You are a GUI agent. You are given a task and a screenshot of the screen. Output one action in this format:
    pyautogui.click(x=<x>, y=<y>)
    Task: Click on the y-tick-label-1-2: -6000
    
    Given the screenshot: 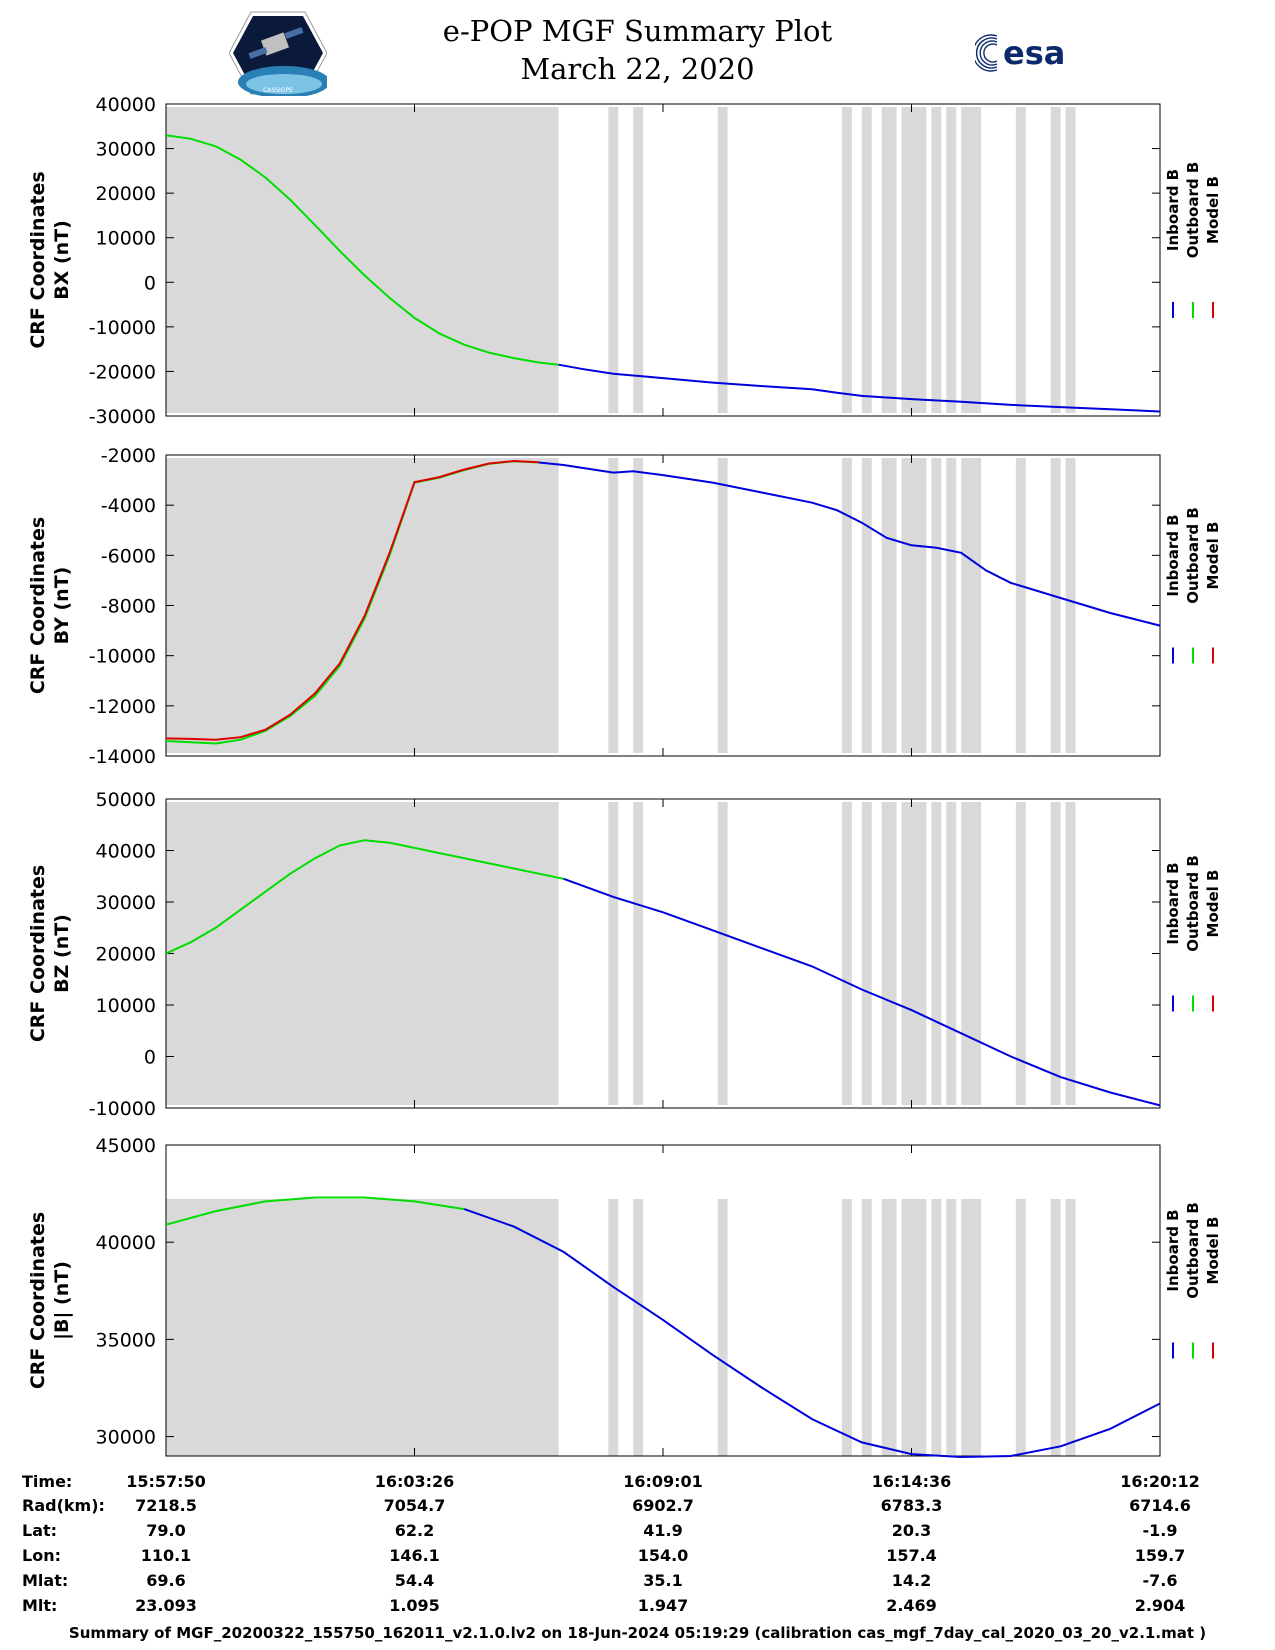 What is the action you would take?
    pyautogui.click(x=128, y=556)
    